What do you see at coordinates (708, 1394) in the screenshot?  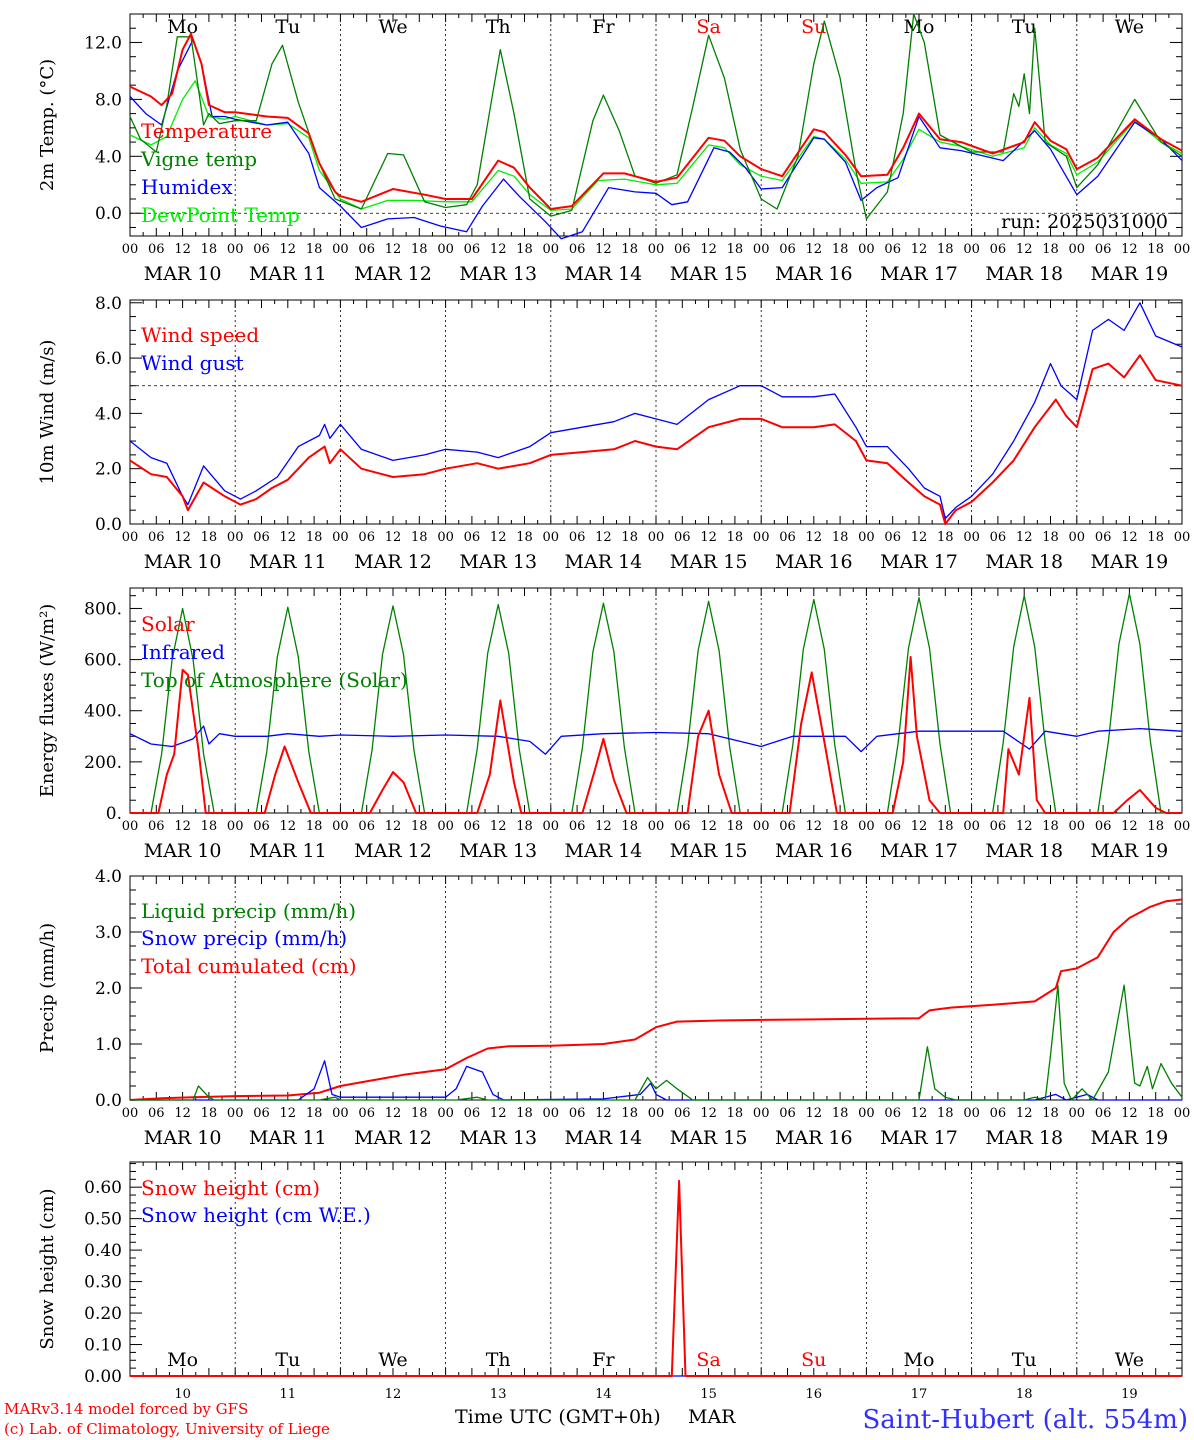 I see `day-number-label: 15` at bounding box center [708, 1394].